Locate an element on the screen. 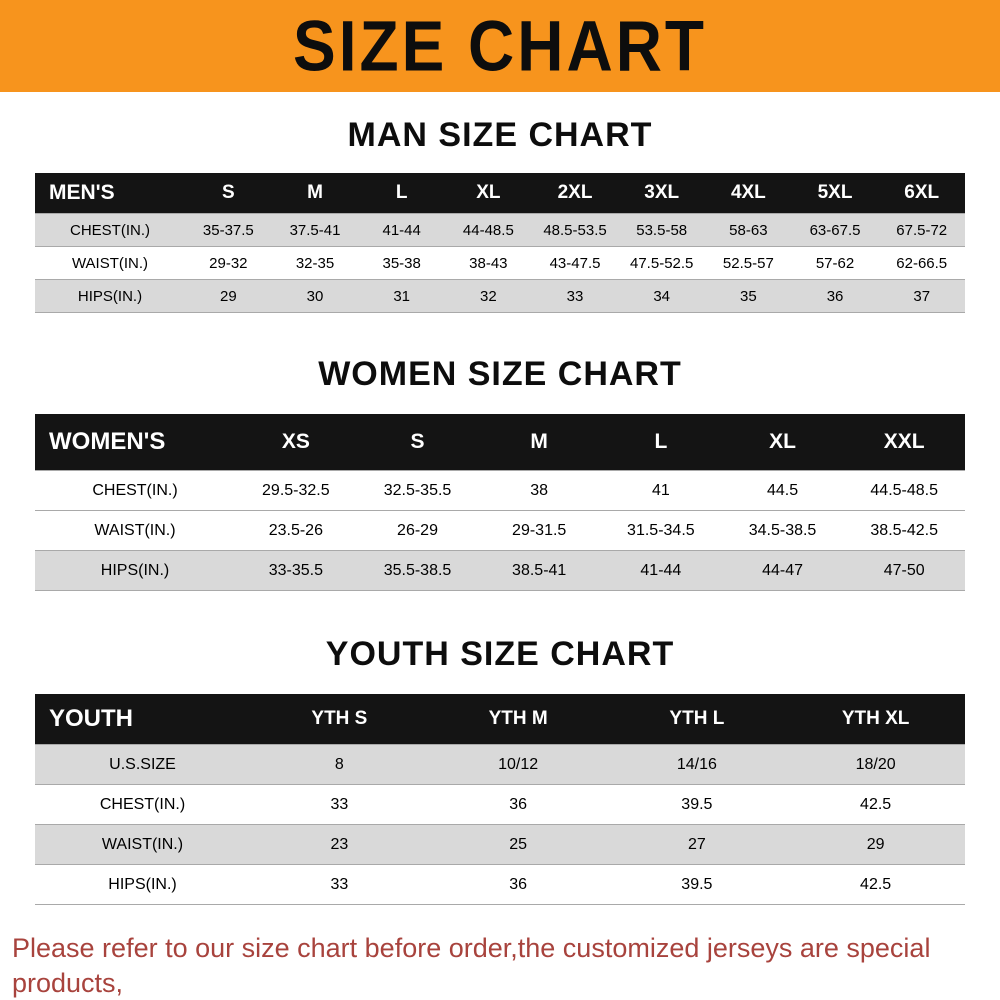  table-cell: 29-31.5 is located at coordinates (539, 530).